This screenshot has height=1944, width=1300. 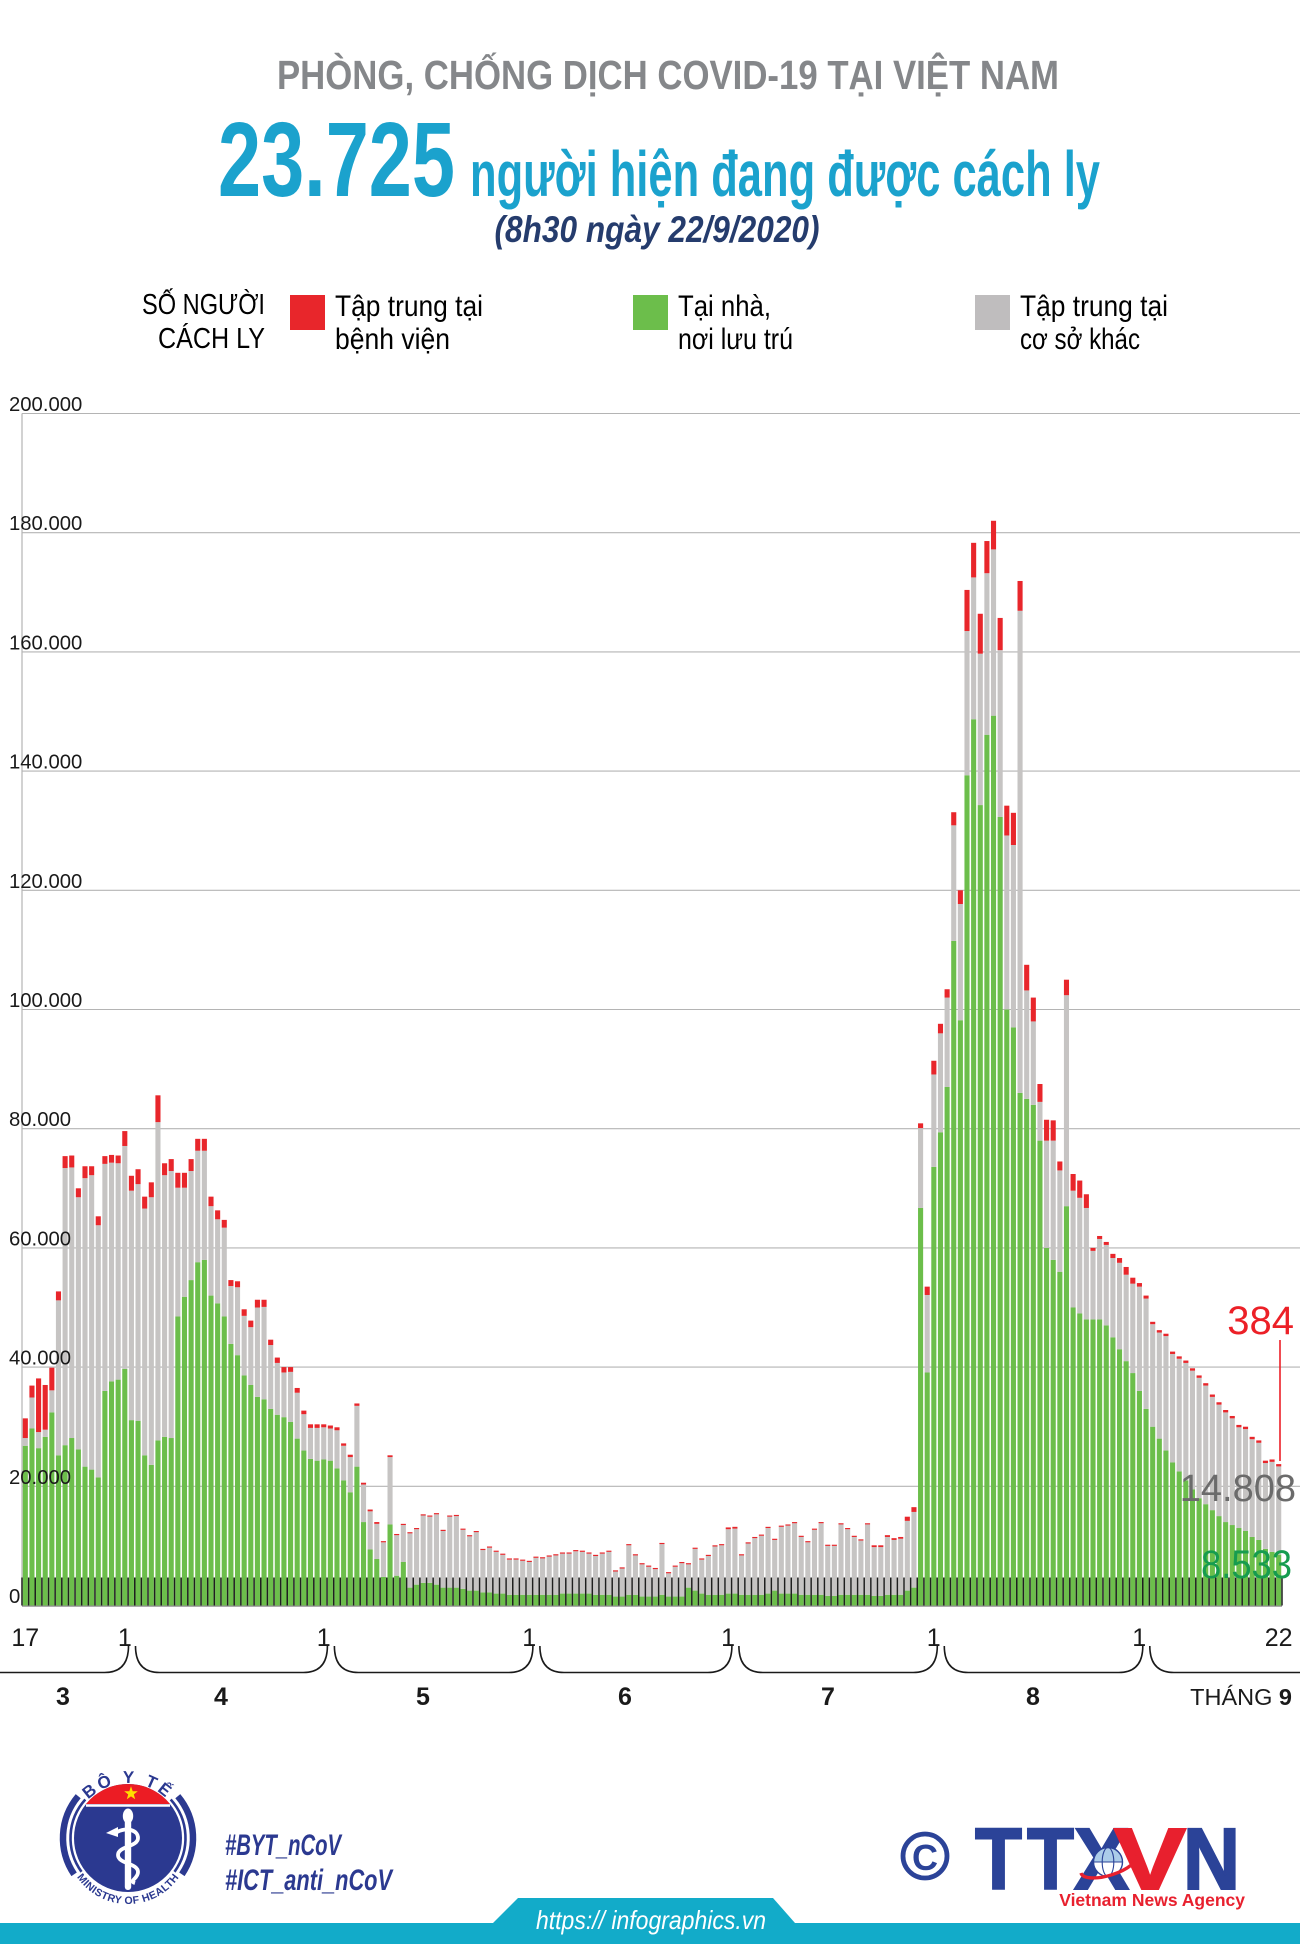 What do you see at coordinates (1033, 1697) in the screenshot?
I see `svg-text: 8` at bounding box center [1033, 1697].